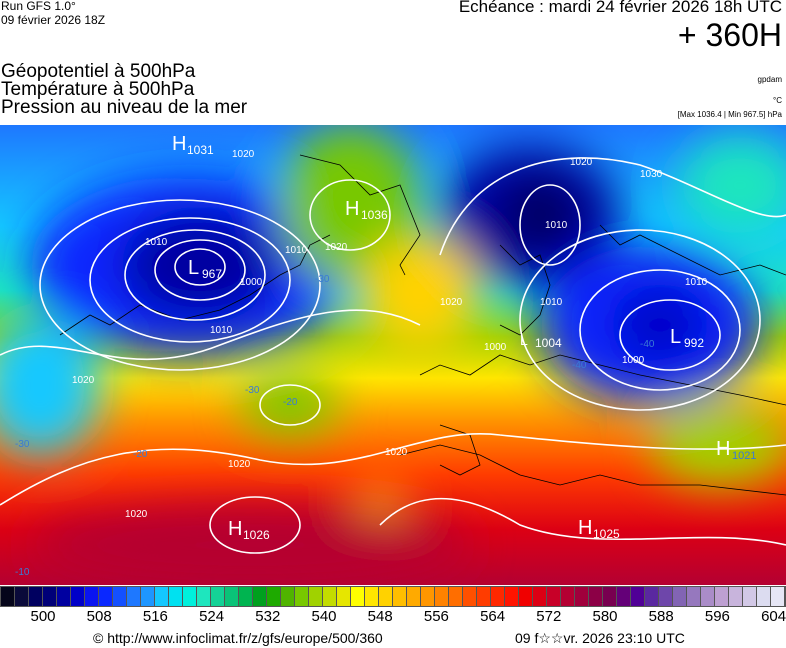 The image size is (786, 648). I want to click on colorbar-tick-label: 588, so click(661, 616).